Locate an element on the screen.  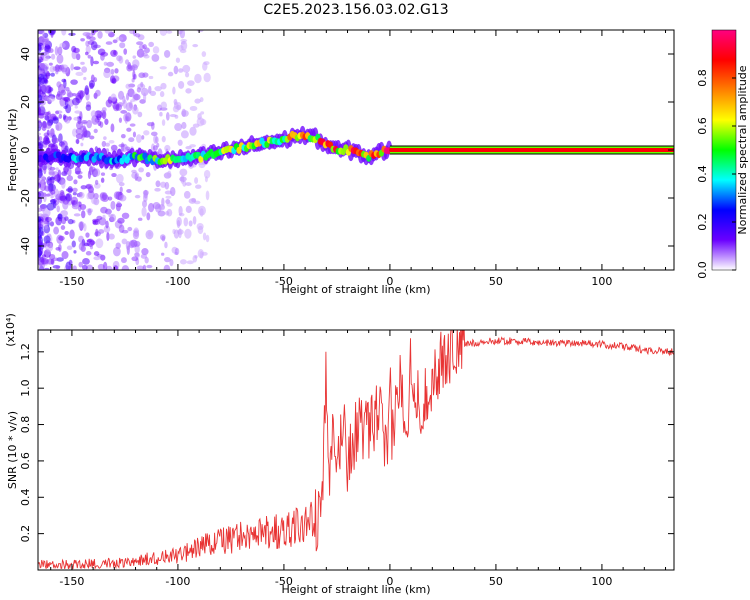
spectrogram-ytick-label: 0 is located at coordinates (25, 150).